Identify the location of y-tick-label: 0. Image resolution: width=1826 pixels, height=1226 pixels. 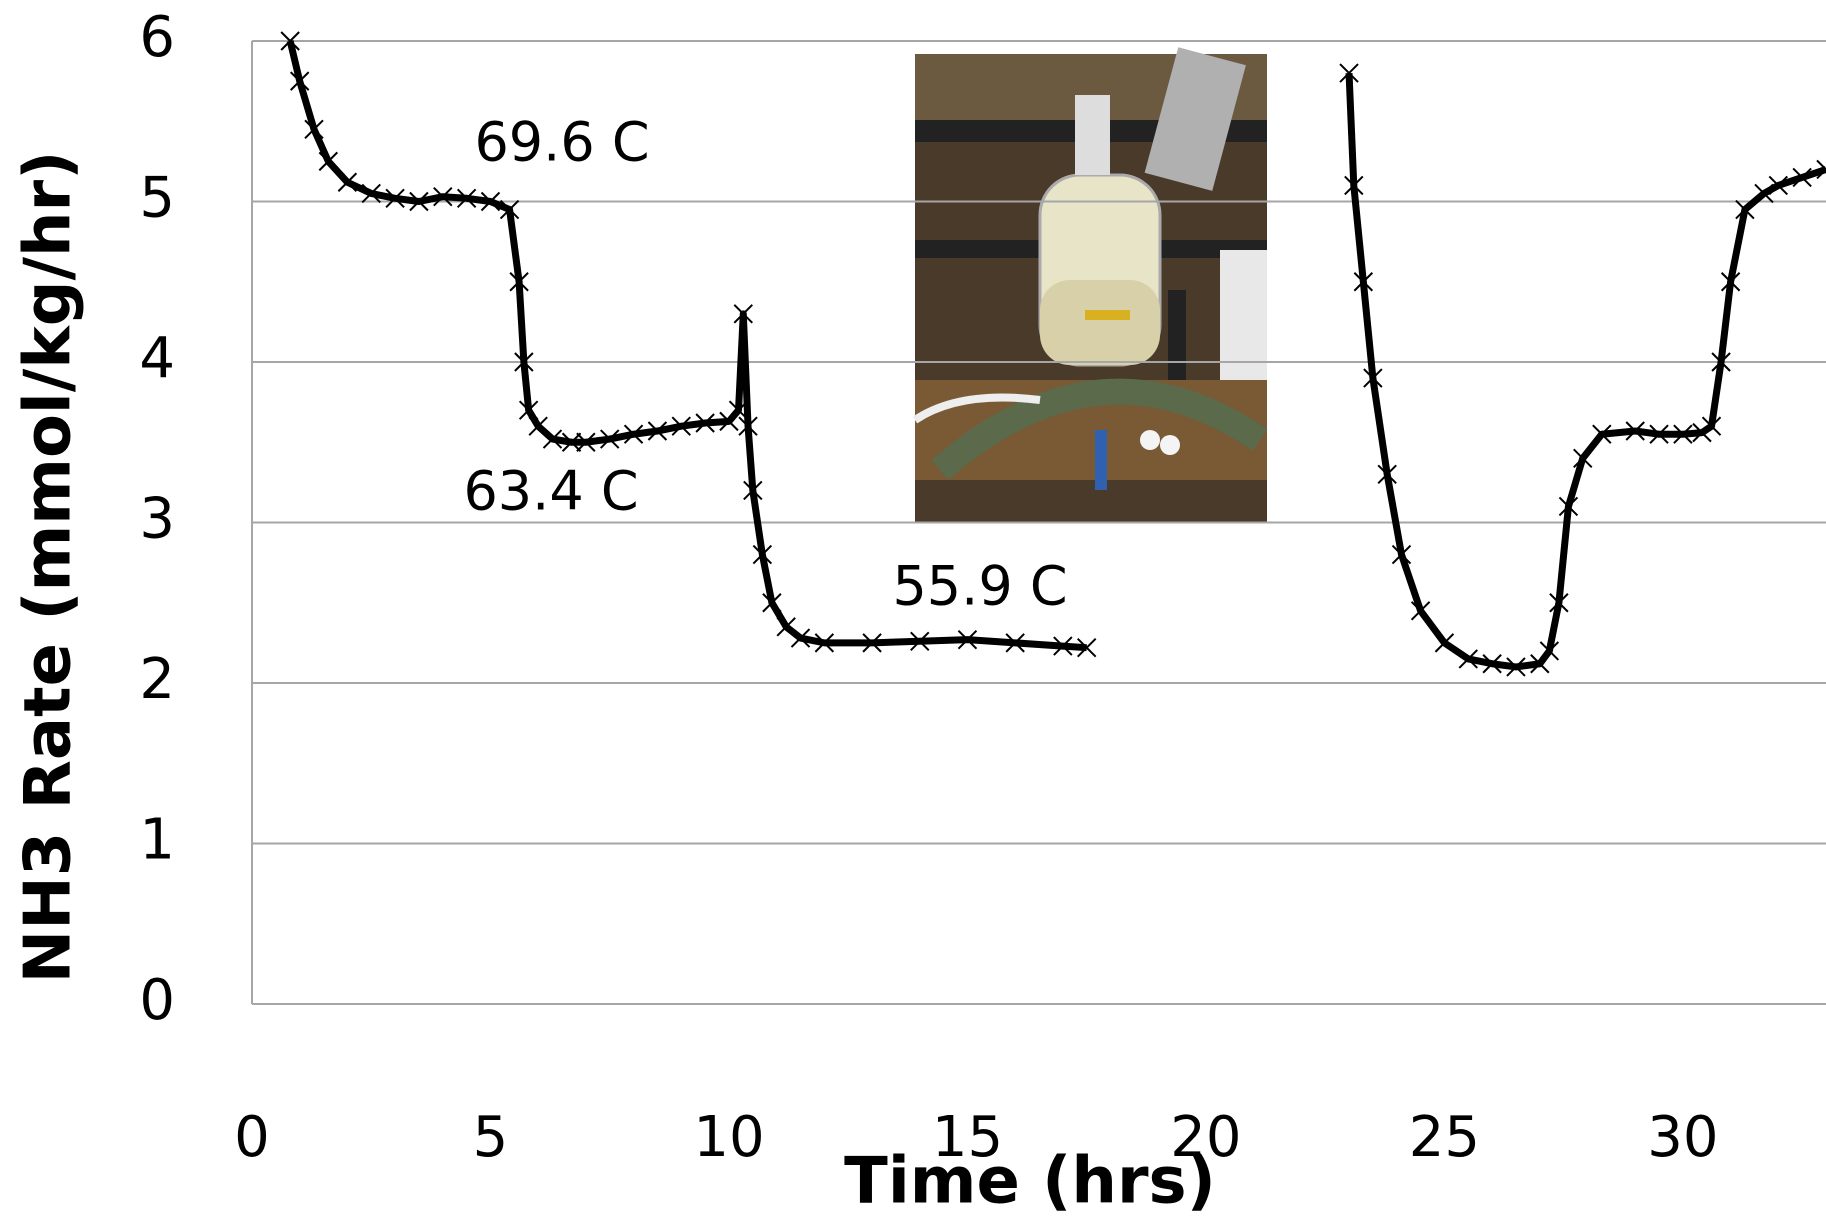
(157, 1000).